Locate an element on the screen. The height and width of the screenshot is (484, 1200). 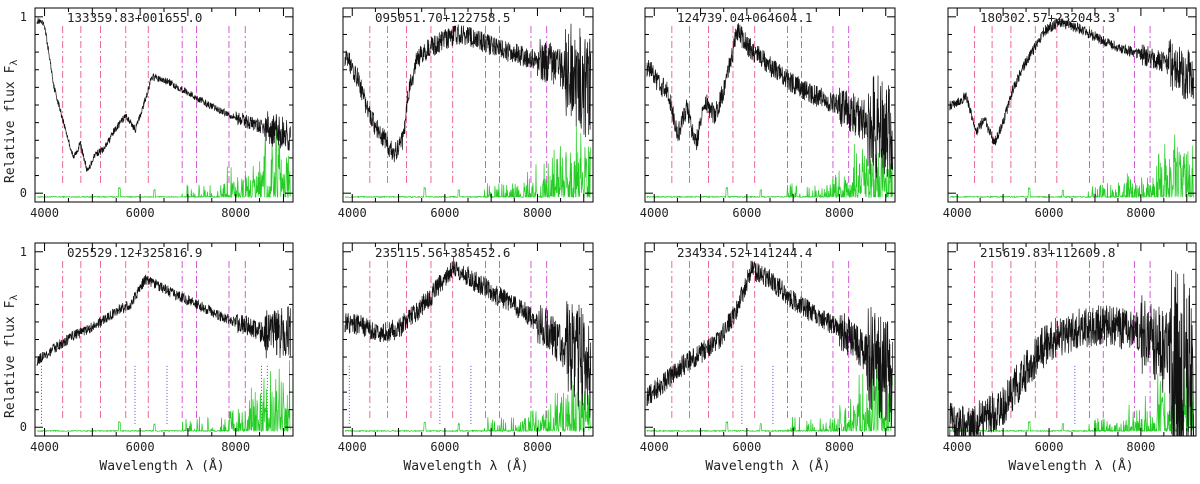
spectrum-panel-5: 4000 6000 8000 0 1 025529.12+325816.9 is located at coordinates (157, 348).